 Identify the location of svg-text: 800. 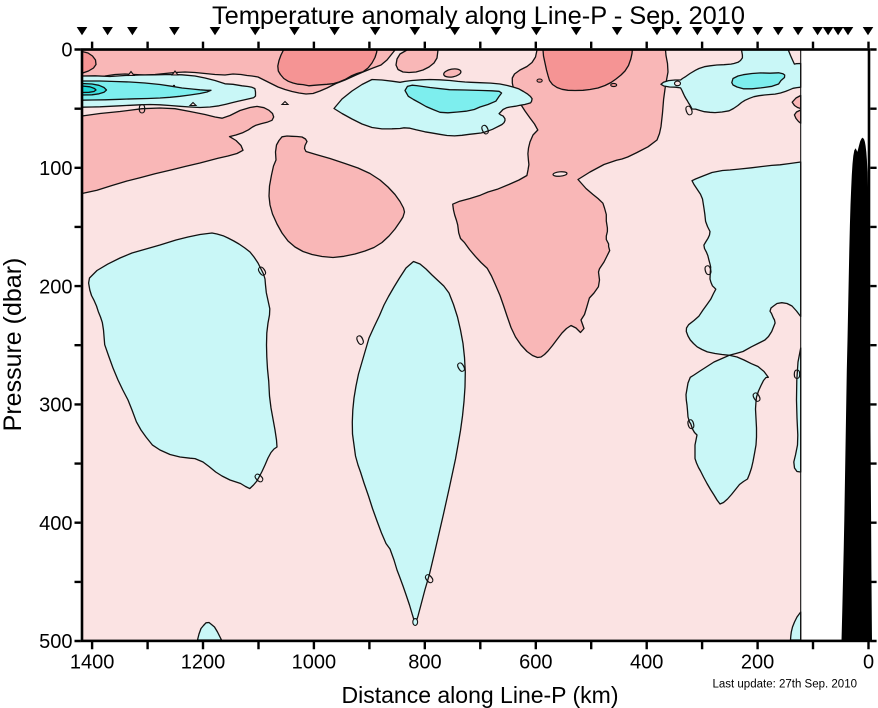
(424, 663).